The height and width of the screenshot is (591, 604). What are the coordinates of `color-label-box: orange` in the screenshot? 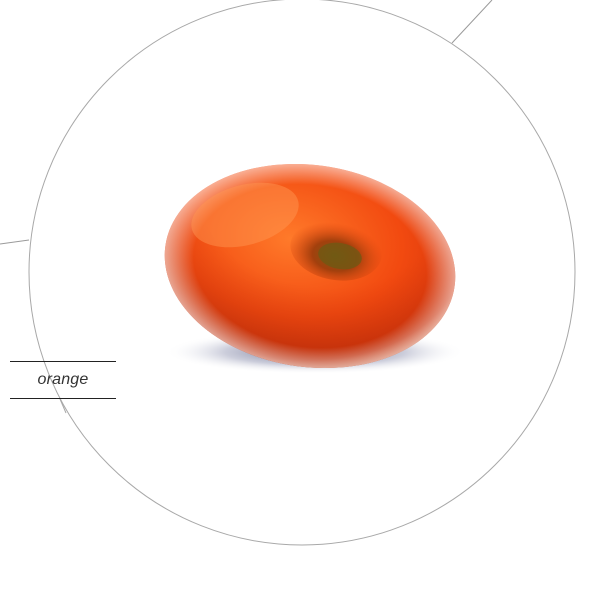 It's located at (63, 380).